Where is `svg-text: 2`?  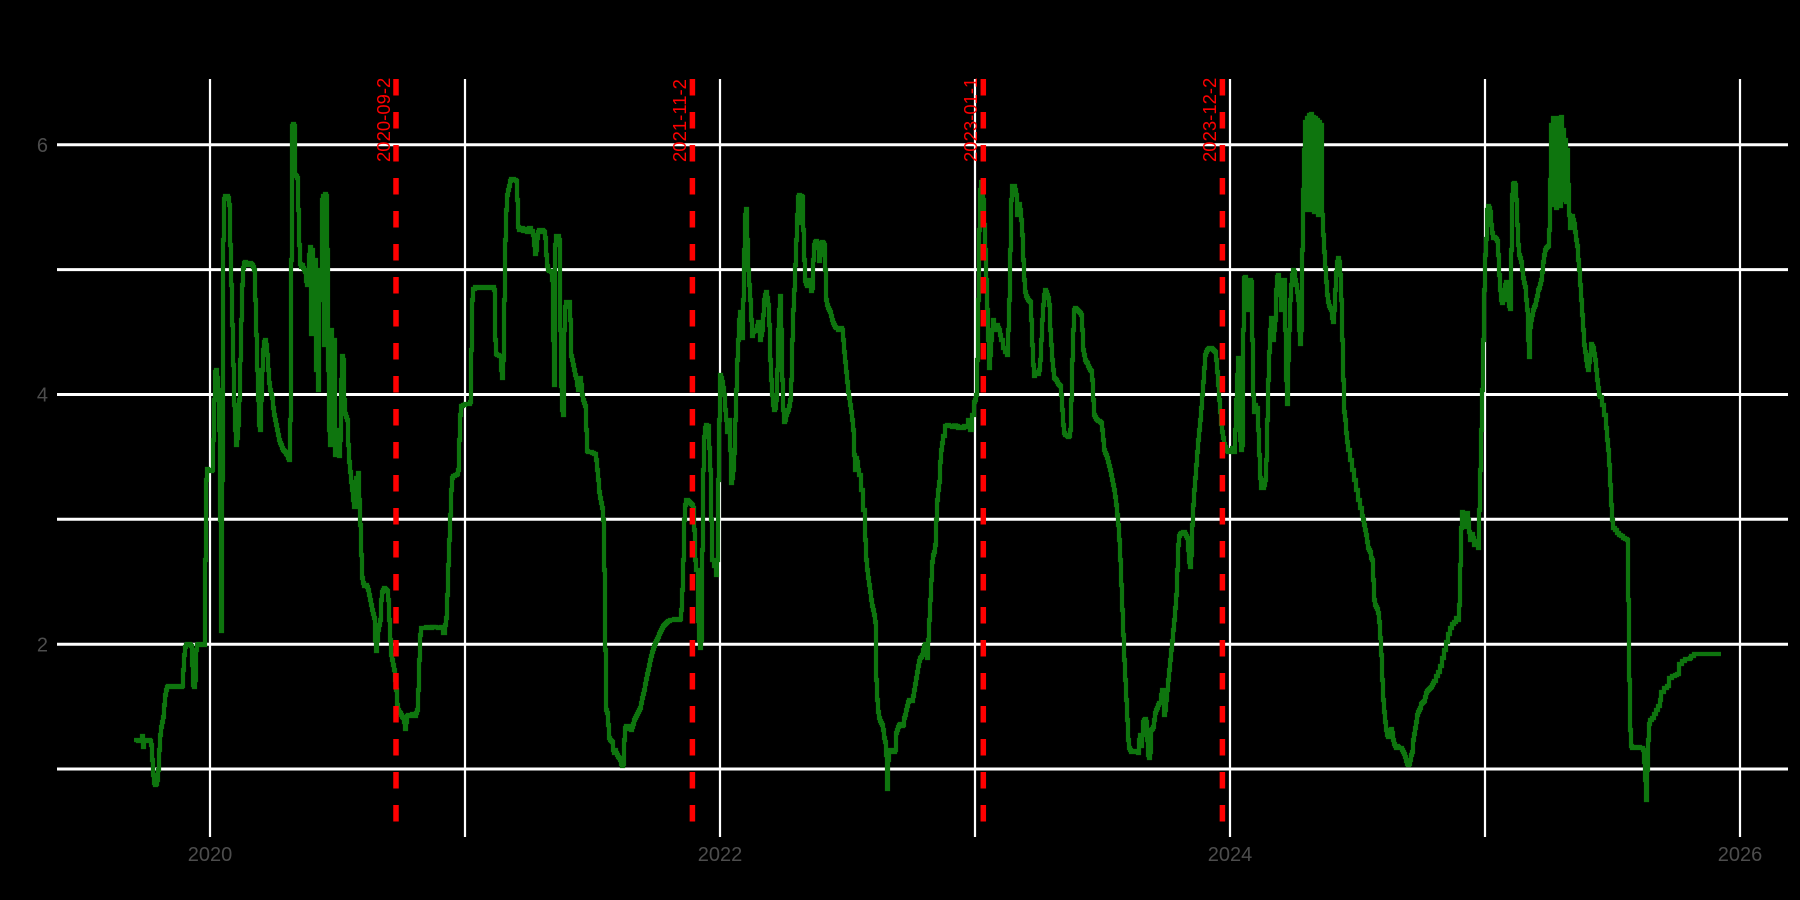
svg-text: 2 is located at coordinates (42, 645).